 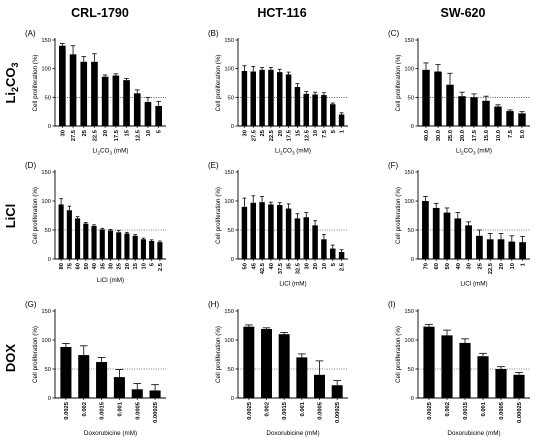 I want to click on x-tick-label: 0.001, so click(x=484, y=408).